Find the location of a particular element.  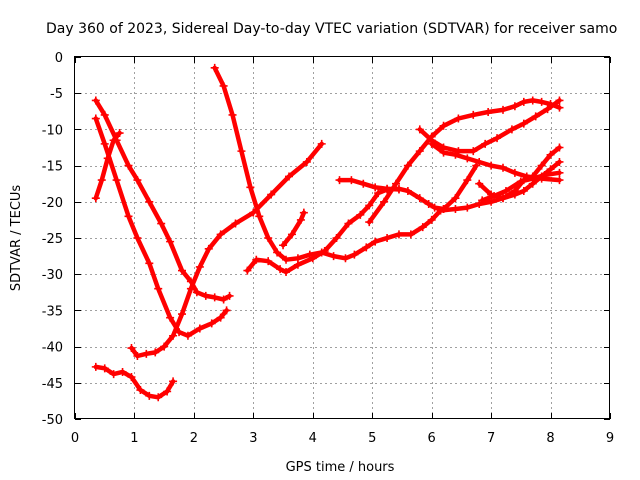

x-tick-label: 9 is located at coordinates (610, 438).